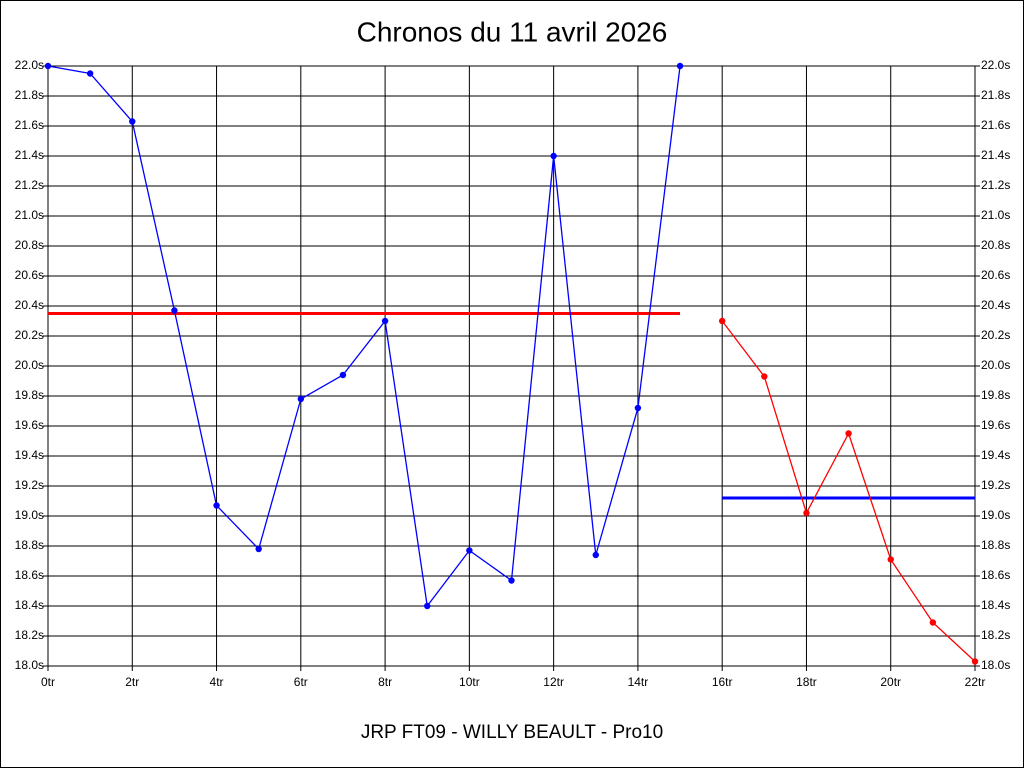 This screenshot has height=768, width=1024. Describe the element at coordinates (29, 665) in the screenshot. I see `y-tick-label: 18.0s` at that location.